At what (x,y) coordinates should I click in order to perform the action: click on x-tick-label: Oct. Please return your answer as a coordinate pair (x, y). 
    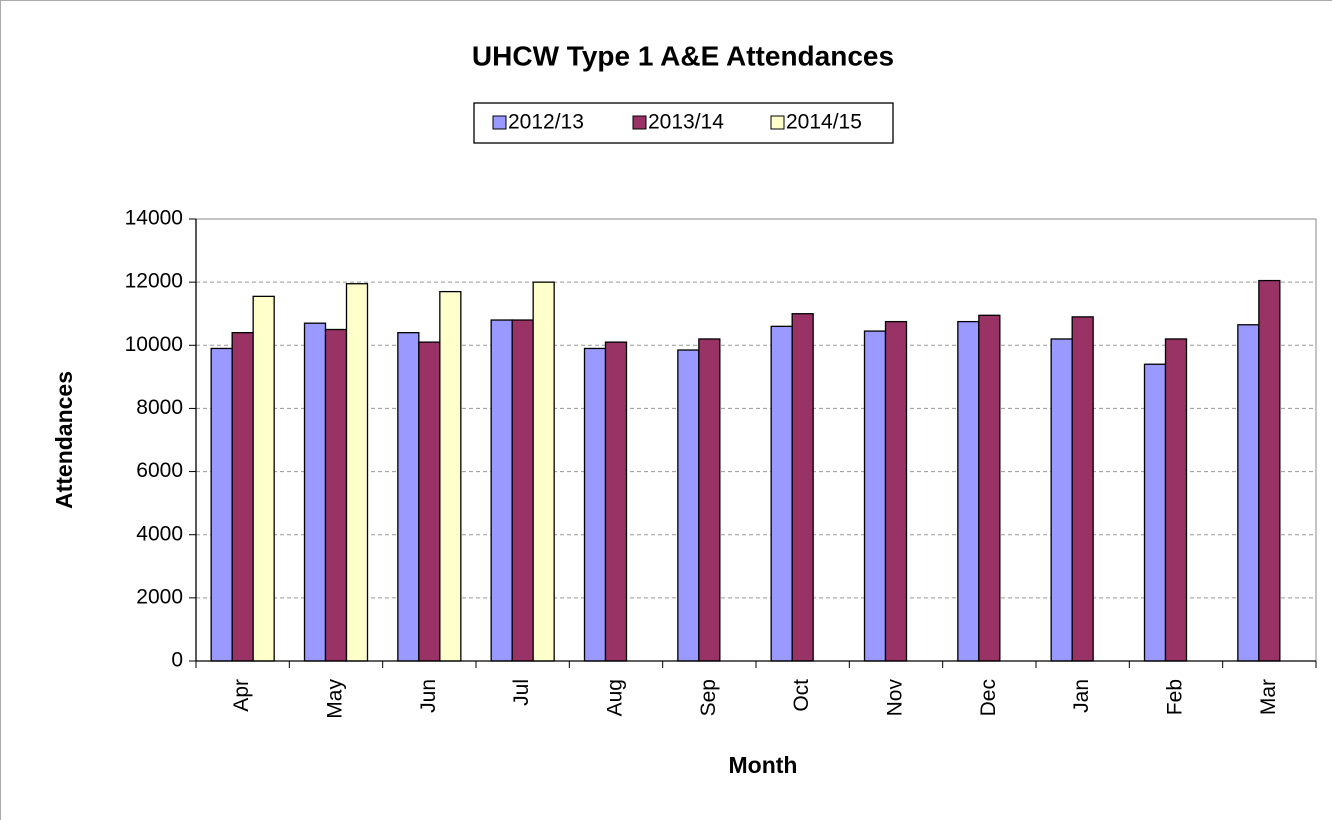
    Looking at the image, I should click on (801, 695).